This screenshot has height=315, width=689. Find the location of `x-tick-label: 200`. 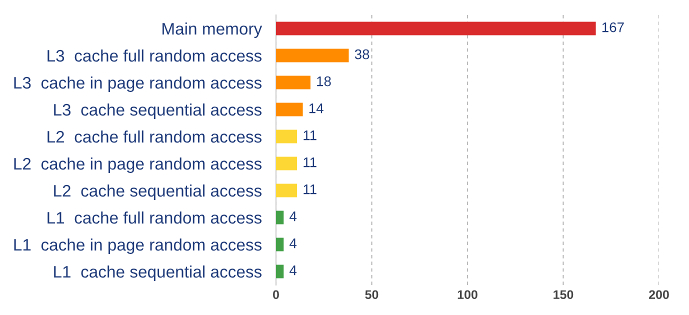

x-tick-label: 200 is located at coordinates (659, 295).